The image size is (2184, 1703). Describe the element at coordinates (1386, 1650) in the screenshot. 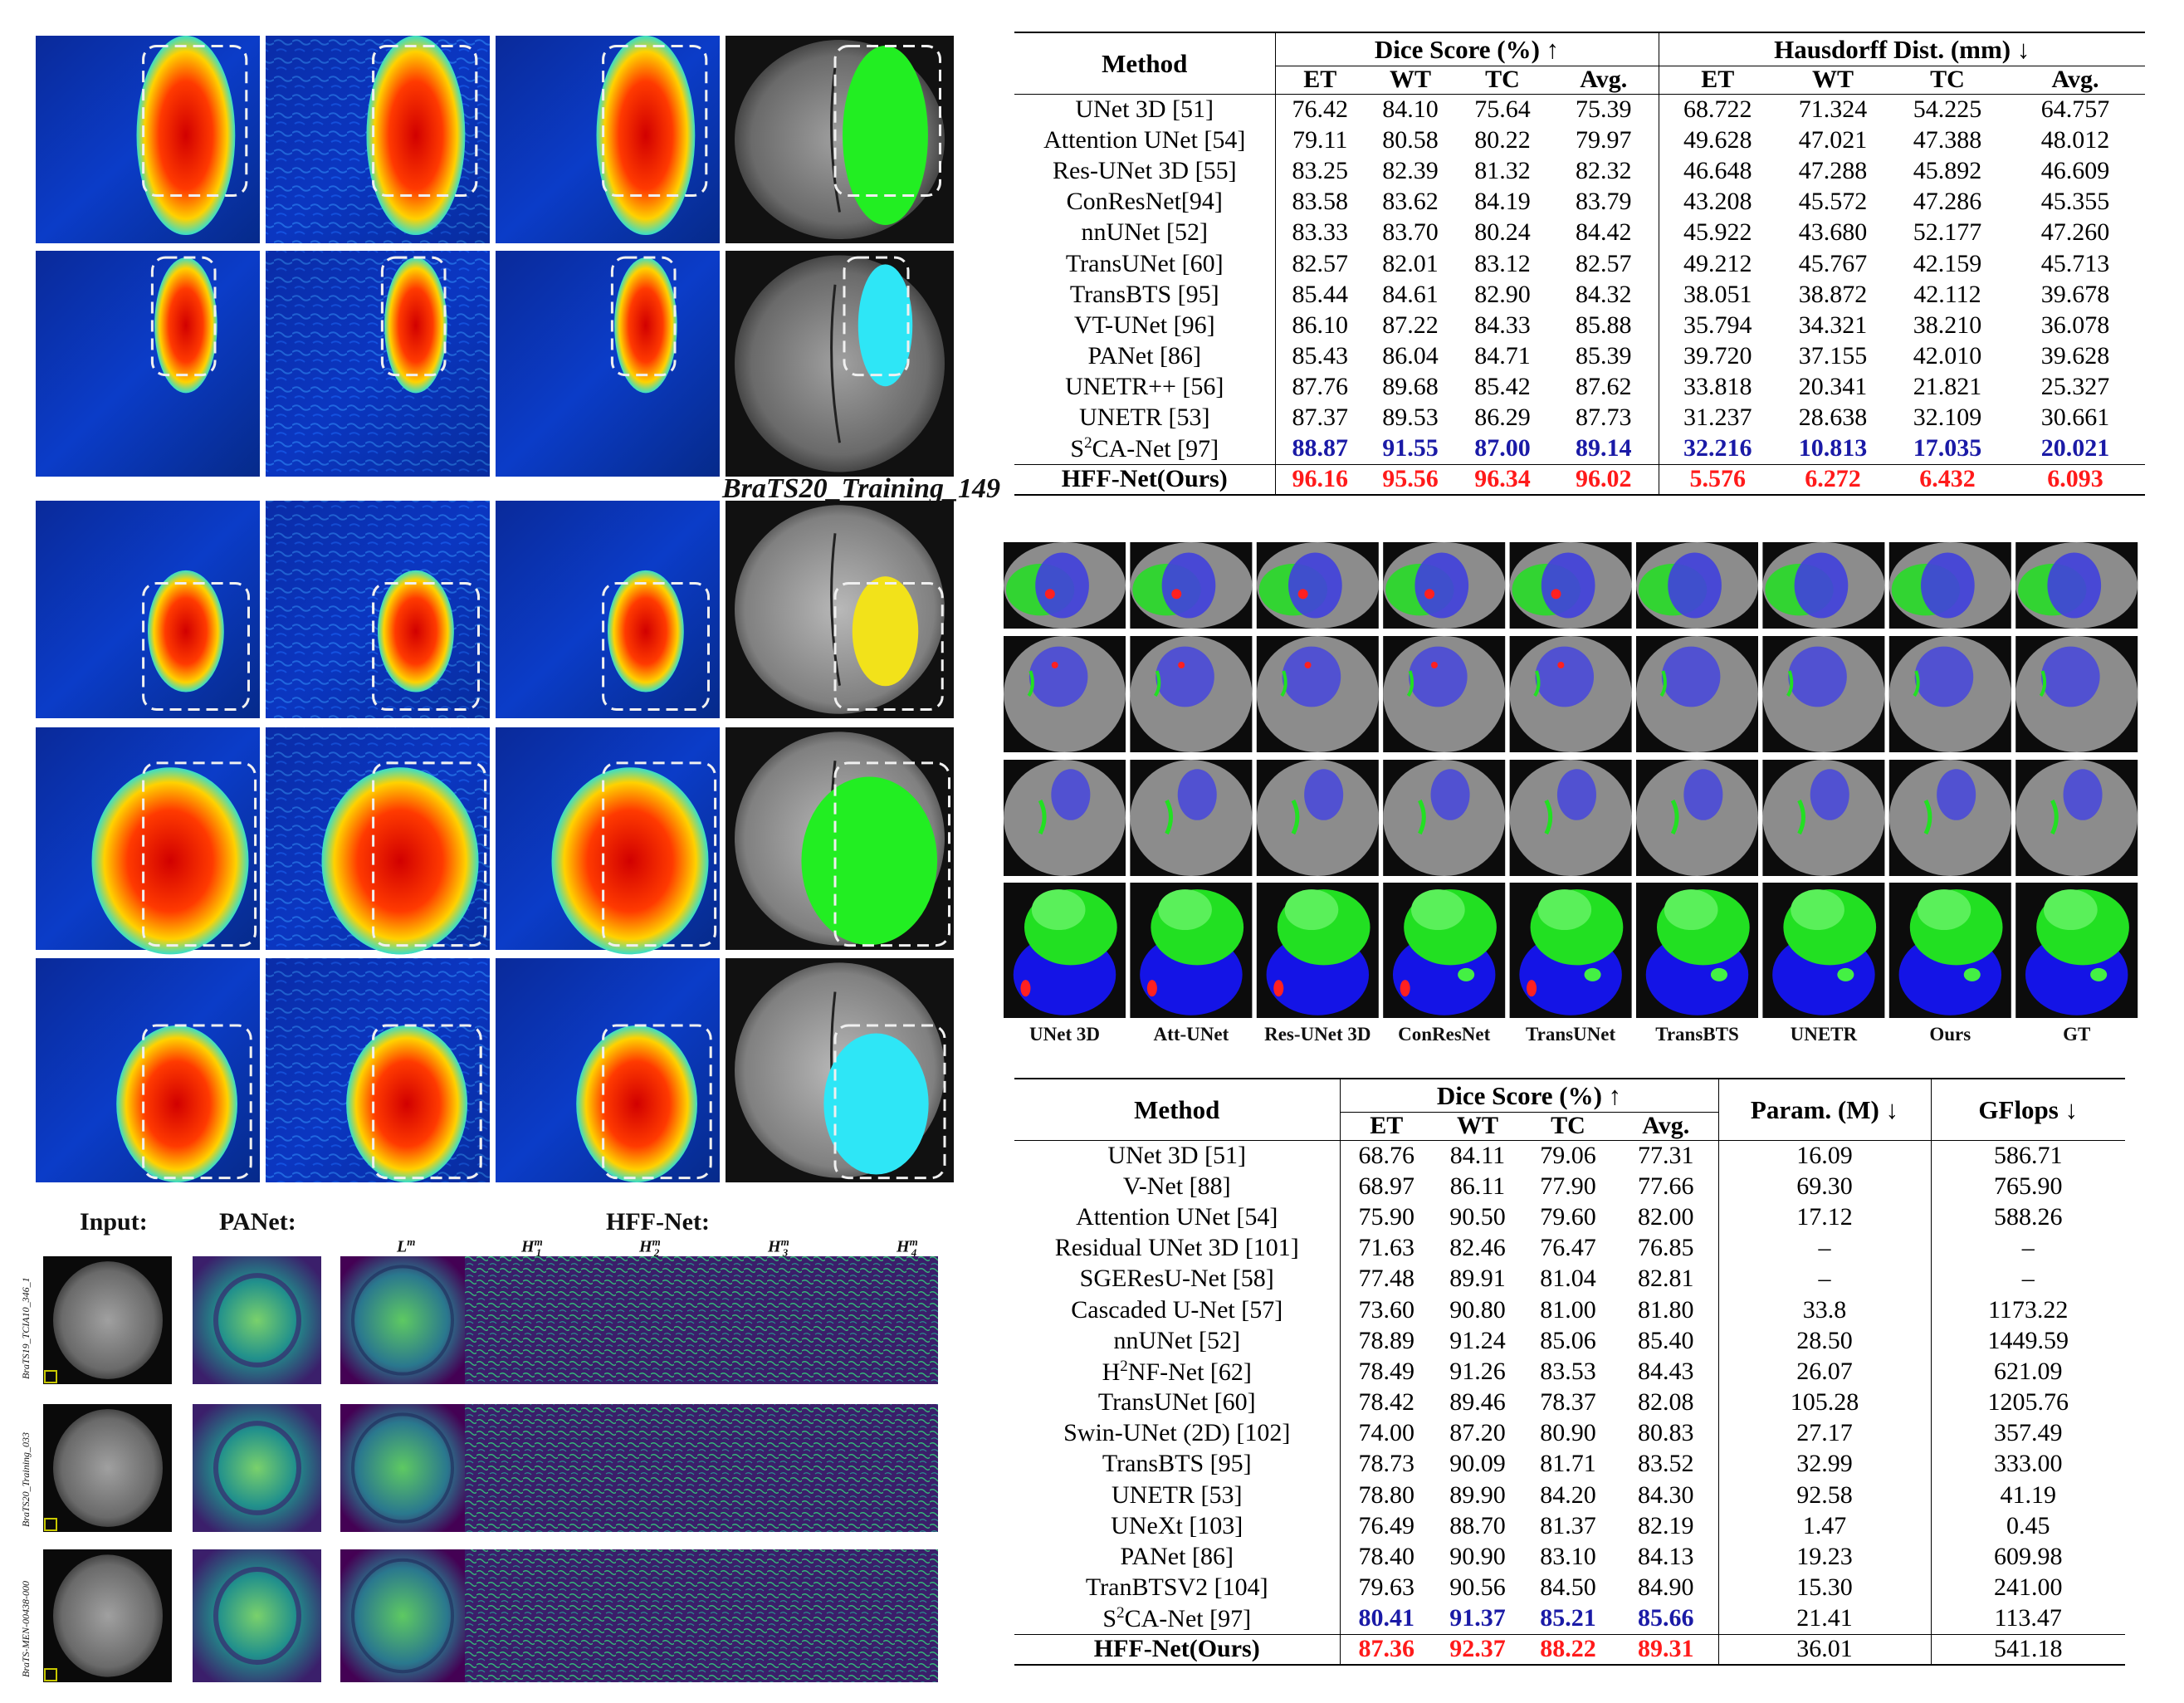

I see `value-cell: 87.36` at that location.